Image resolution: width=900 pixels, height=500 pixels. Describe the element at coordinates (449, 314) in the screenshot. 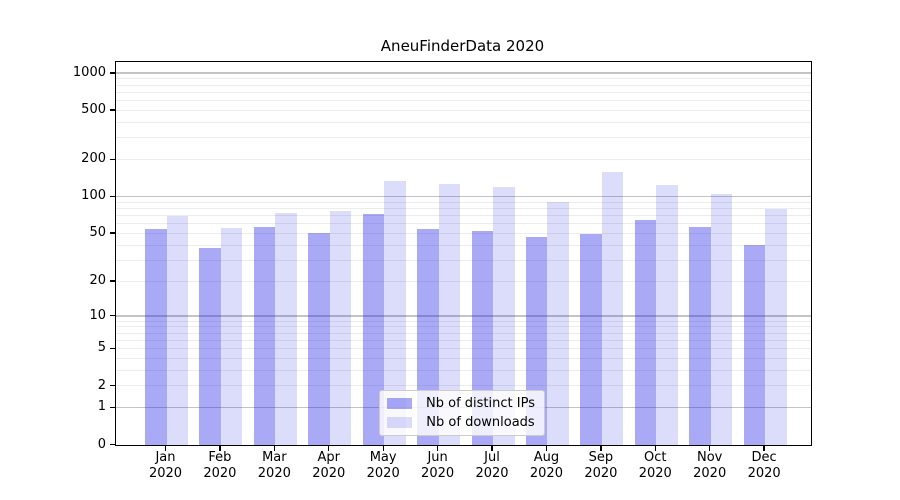

I see `bar-downloads-jun` at that location.